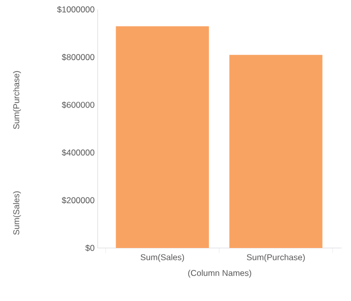  Describe the element at coordinates (89, 248) in the screenshot. I see `y-tick-label: $0` at that location.